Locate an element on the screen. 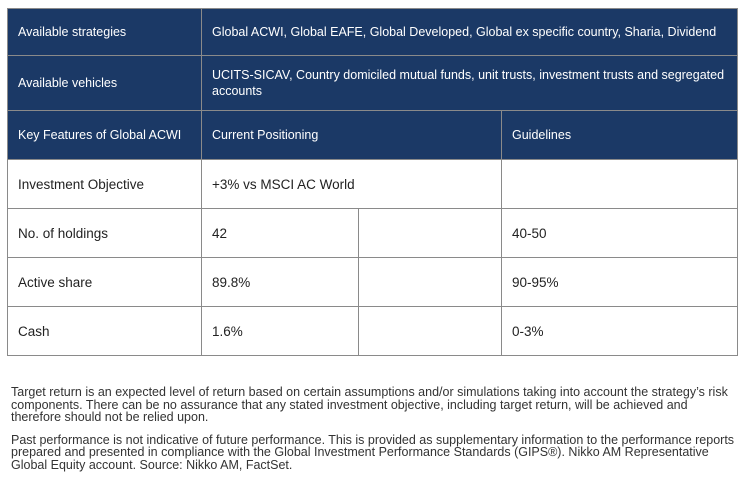  header-current-positioning: Current Positioning is located at coordinates (351, 135).